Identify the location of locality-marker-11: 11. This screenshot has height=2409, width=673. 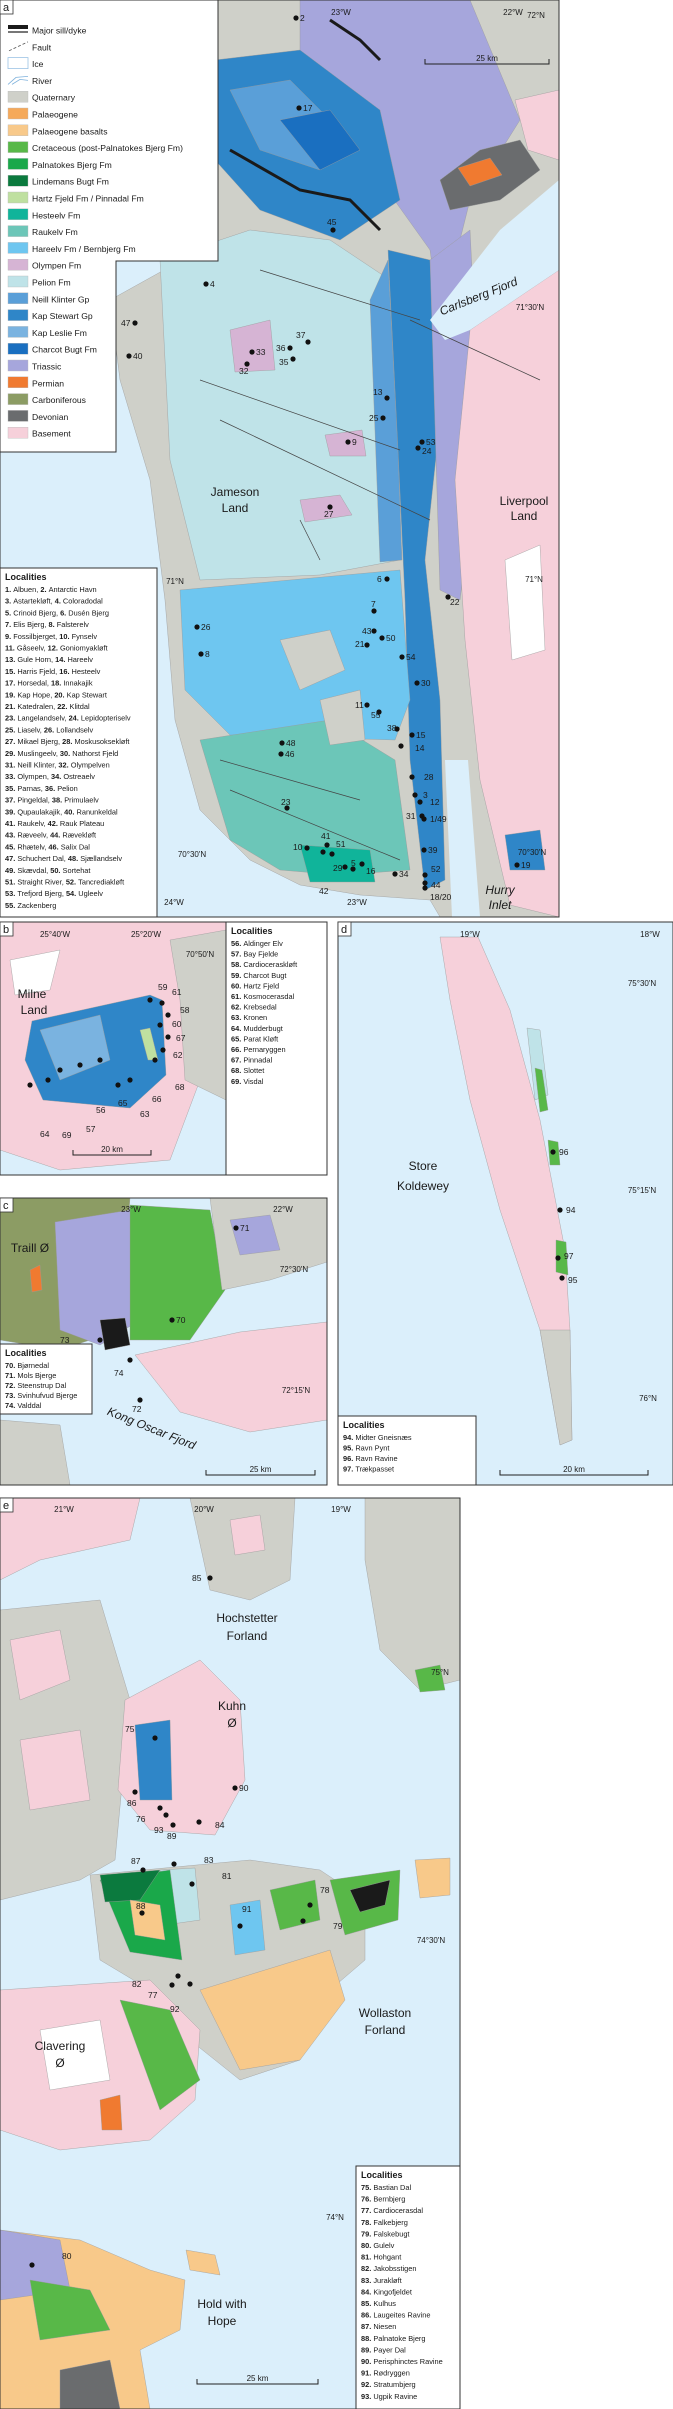
(362, 705).